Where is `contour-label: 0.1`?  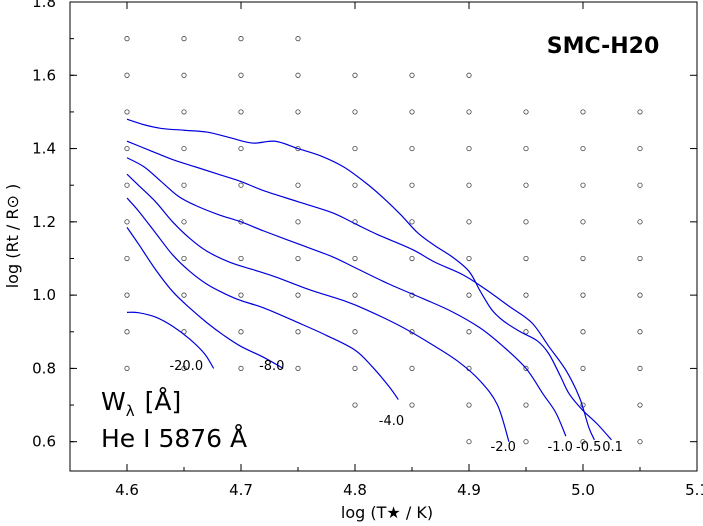 contour-label: 0.1 is located at coordinates (612, 447).